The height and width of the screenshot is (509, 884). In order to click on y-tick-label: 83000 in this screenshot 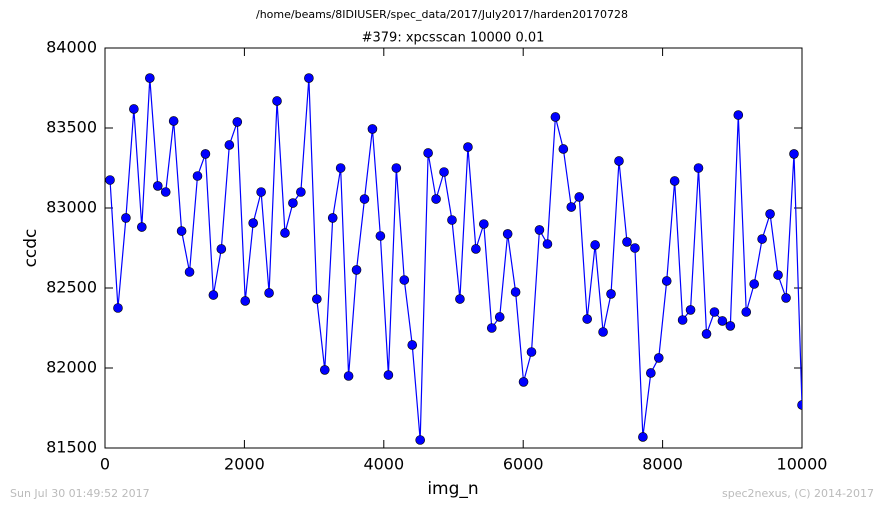, I will do `click(71, 207)`.